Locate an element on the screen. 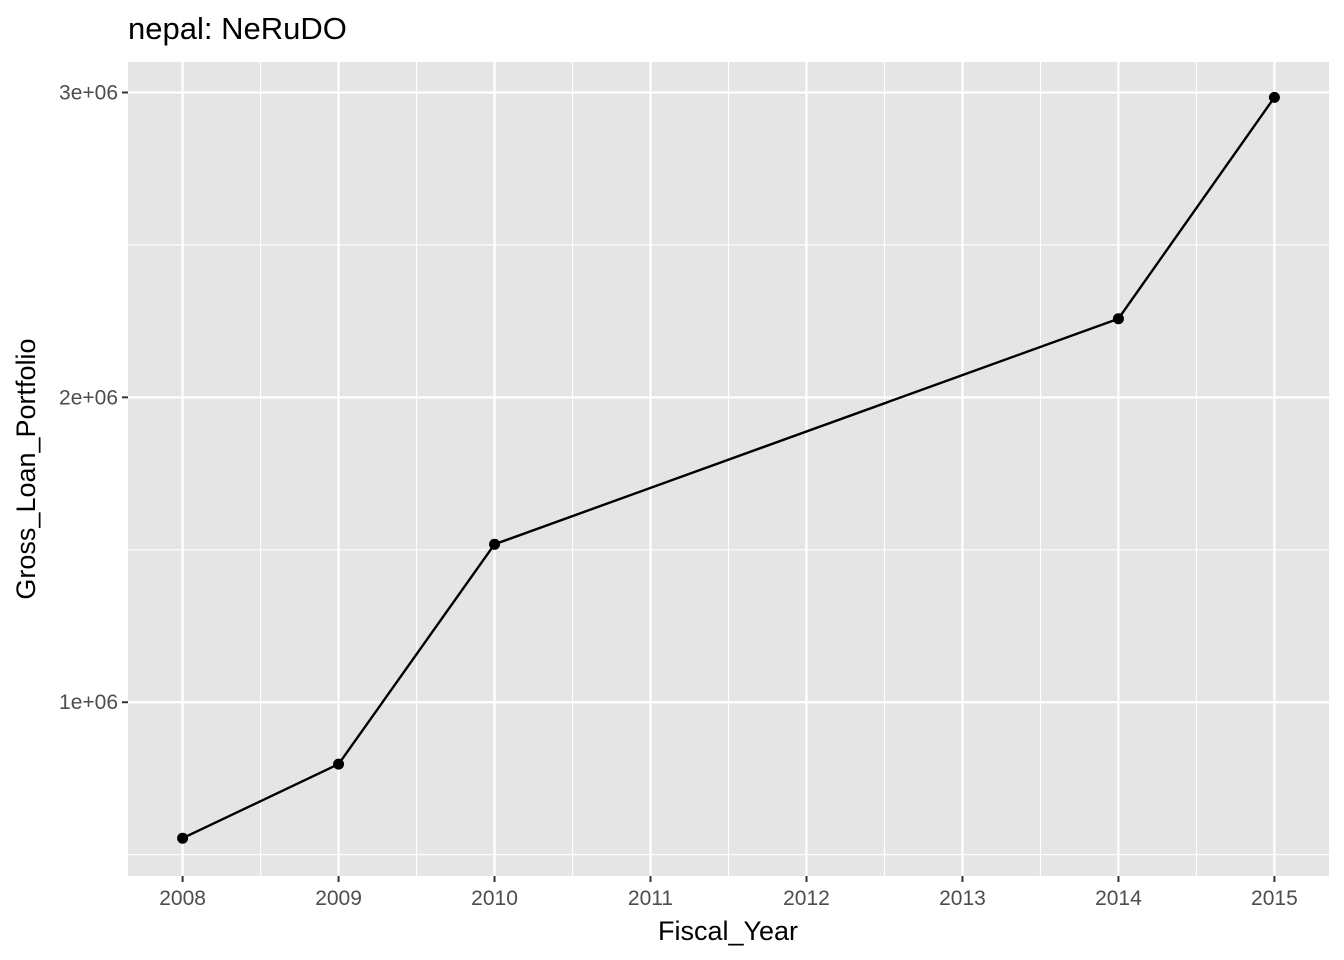  y-axis-title: Gross_Loan_Portfolio is located at coordinates (26, 468).